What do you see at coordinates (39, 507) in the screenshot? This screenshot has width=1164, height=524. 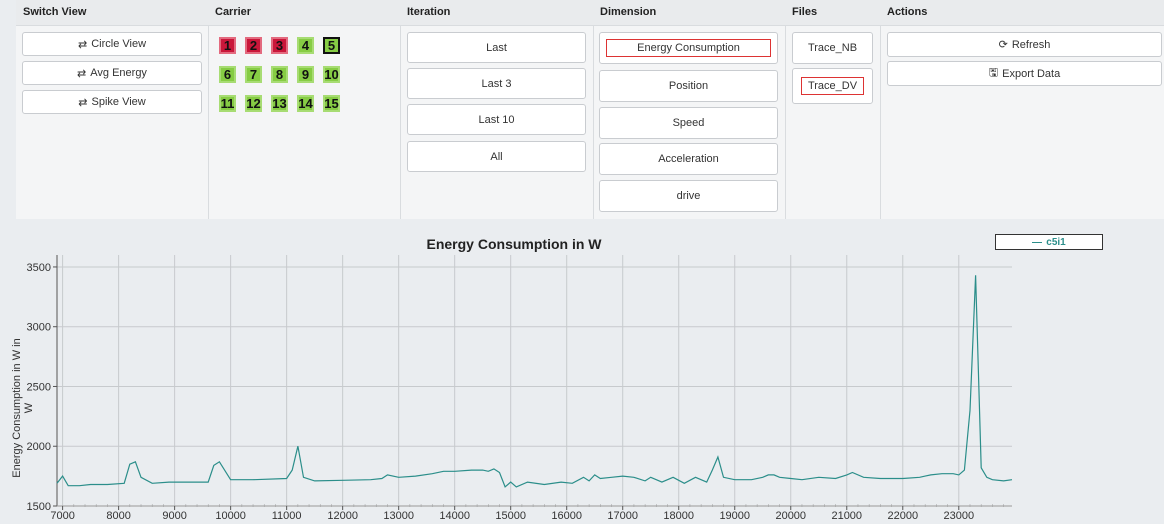 I see `y-tick-label: 1500` at bounding box center [39, 507].